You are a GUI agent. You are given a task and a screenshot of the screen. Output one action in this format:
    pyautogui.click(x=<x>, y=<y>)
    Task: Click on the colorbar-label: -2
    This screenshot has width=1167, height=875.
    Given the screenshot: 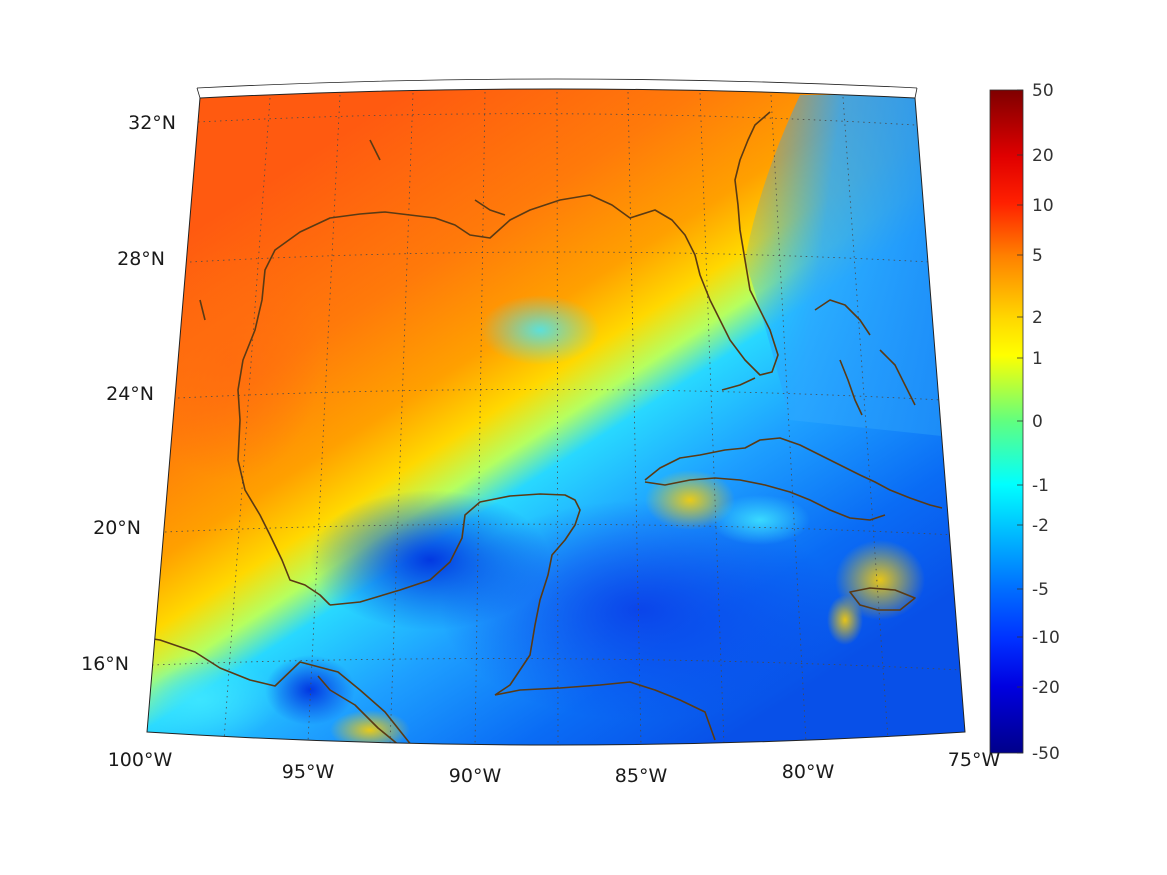 What is the action you would take?
    pyautogui.click(x=1040, y=526)
    